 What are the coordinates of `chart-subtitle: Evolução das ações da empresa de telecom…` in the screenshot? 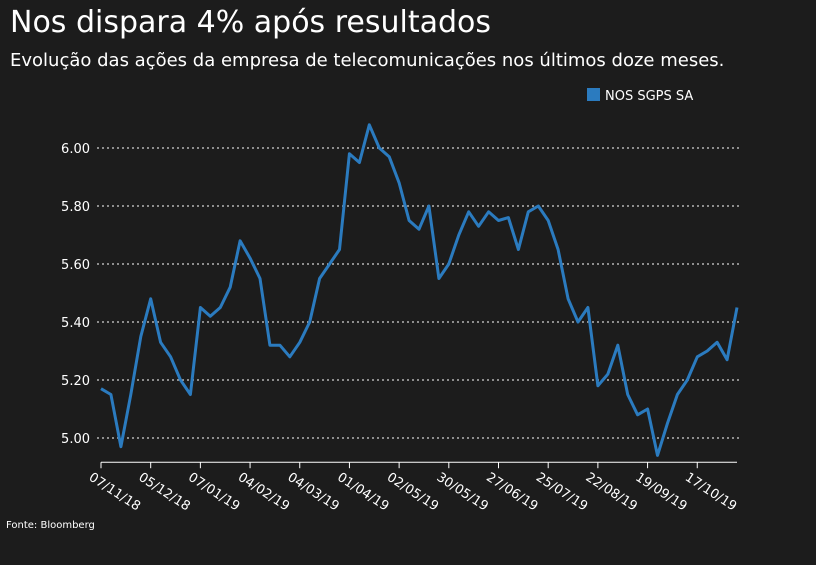 It's located at (367, 60).